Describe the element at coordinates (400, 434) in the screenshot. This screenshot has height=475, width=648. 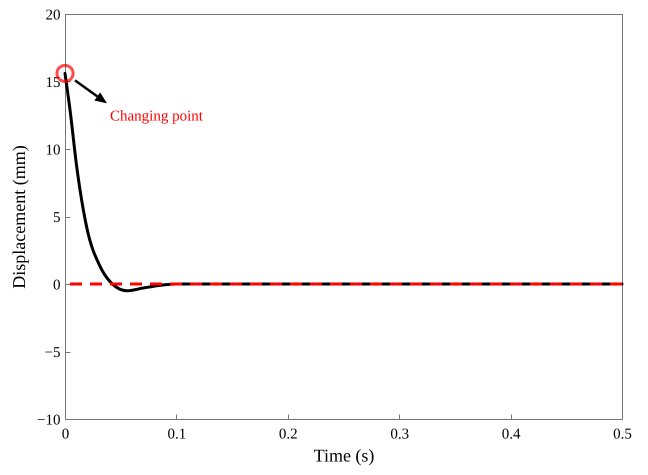
I see `x-tick-label: 0.3` at that location.